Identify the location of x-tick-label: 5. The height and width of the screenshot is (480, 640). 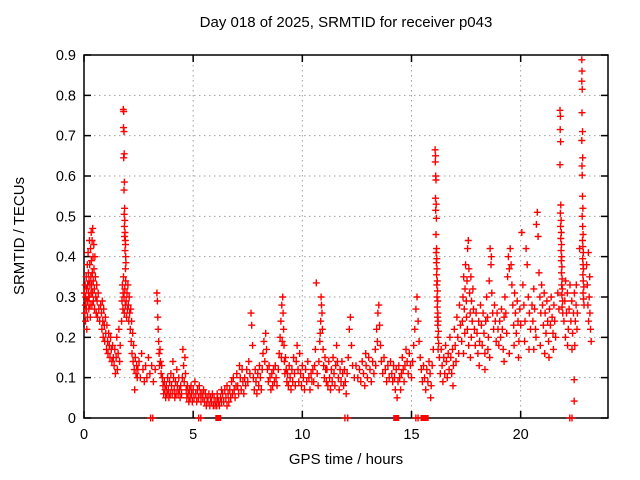
(193, 435).